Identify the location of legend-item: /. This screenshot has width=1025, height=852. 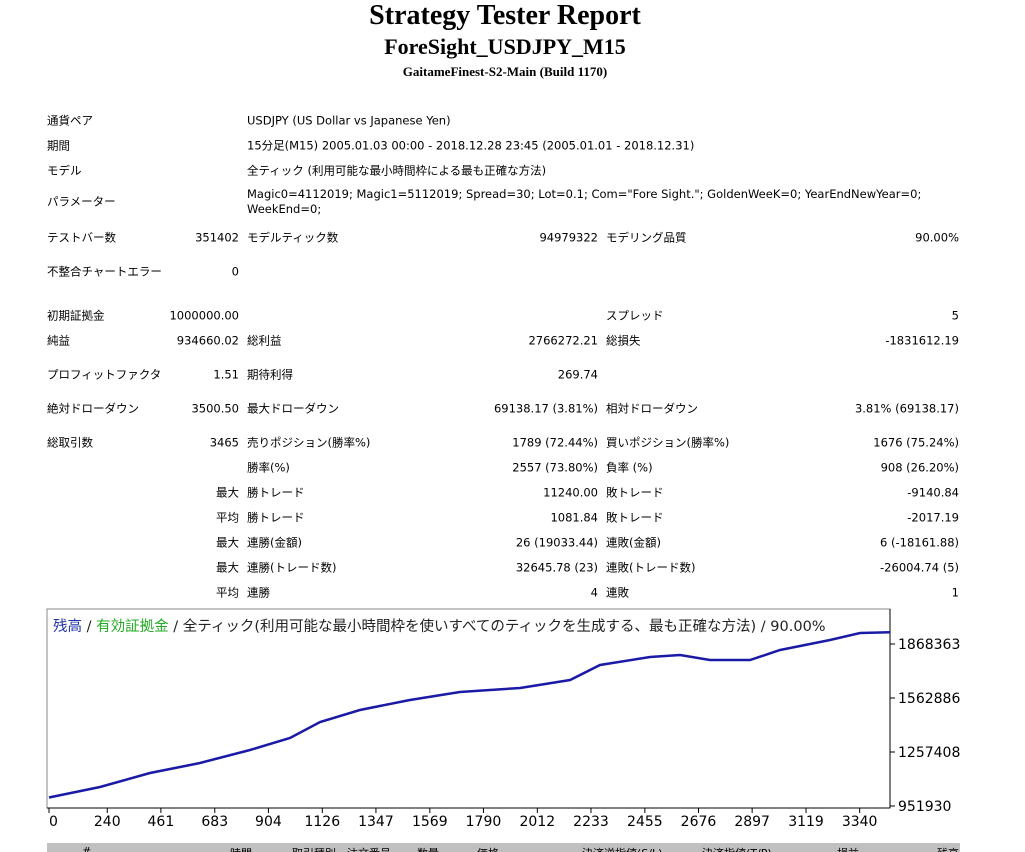
(89, 627).